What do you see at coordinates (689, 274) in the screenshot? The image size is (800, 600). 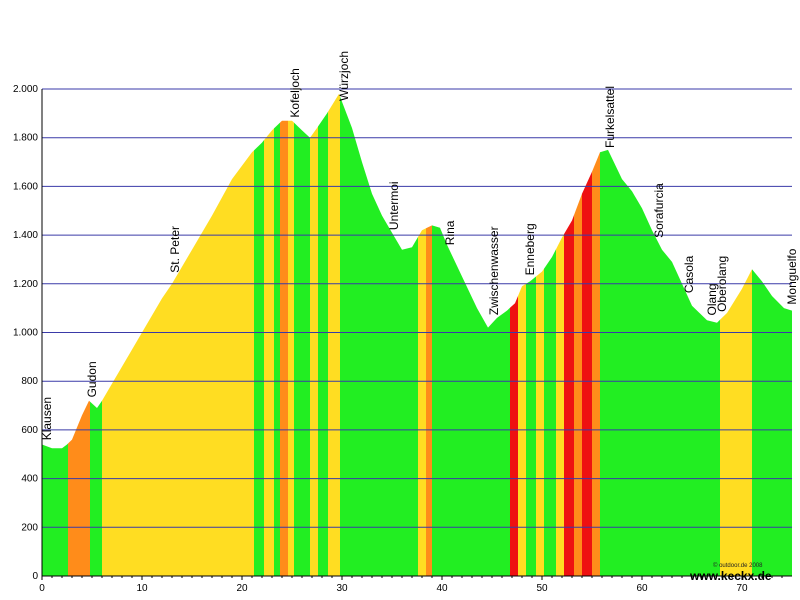 I see `place-label: Casola` at bounding box center [689, 274].